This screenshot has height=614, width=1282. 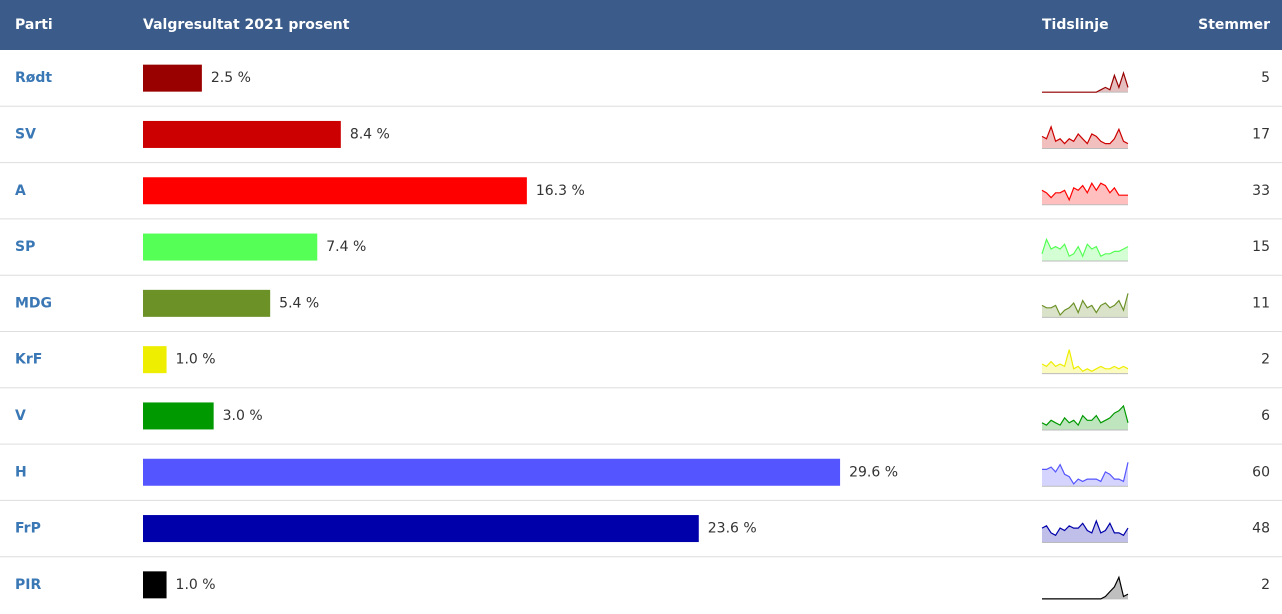 What do you see at coordinates (25, 134) in the screenshot?
I see `party-link: SV` at bounding box center [25, 134].